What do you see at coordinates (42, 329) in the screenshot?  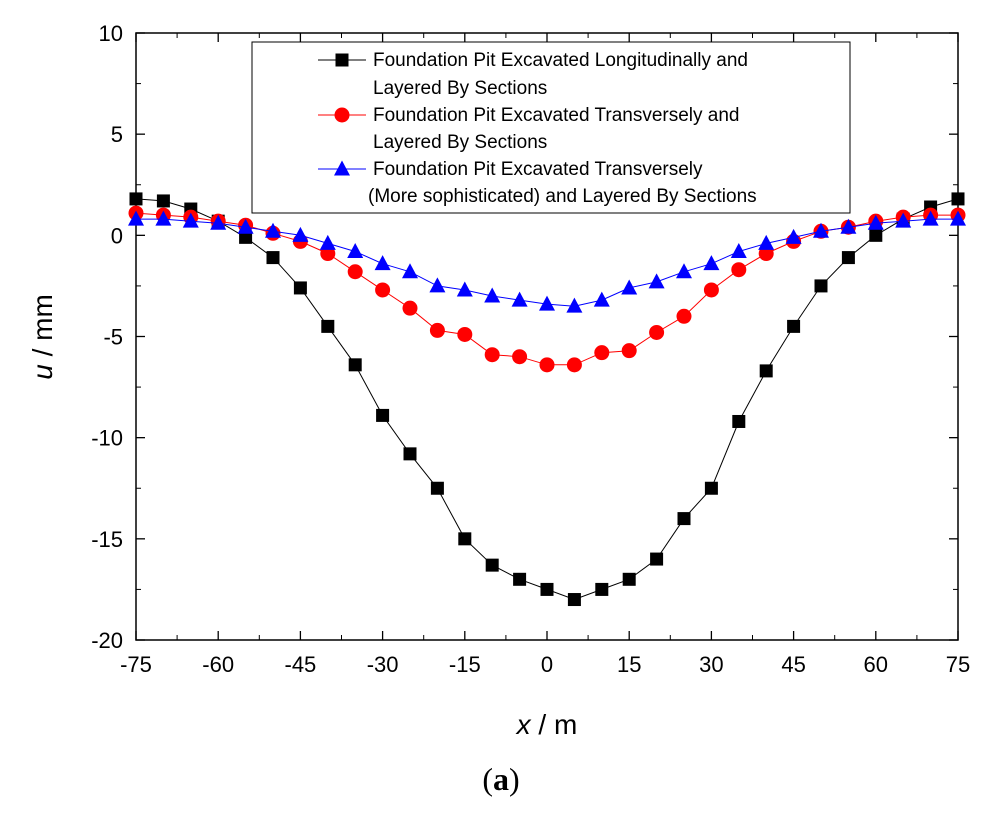 I see `y-axis-unit: / mm` at bounding box center [42, 329].